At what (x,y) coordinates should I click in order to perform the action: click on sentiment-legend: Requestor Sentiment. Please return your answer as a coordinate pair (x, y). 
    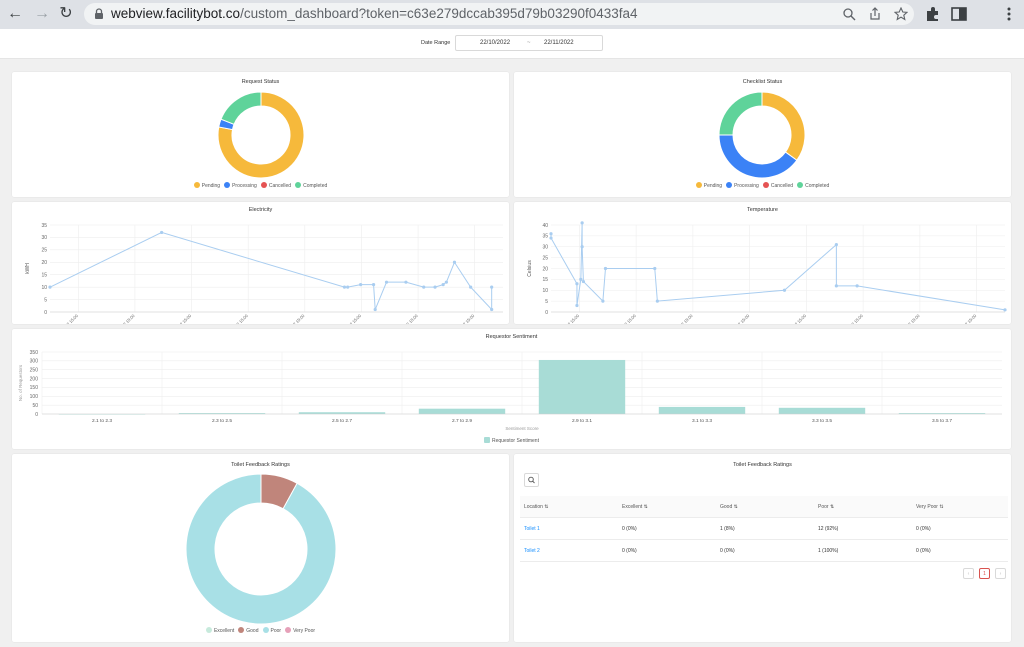
    Looking at the image, I should click on (511, 440).